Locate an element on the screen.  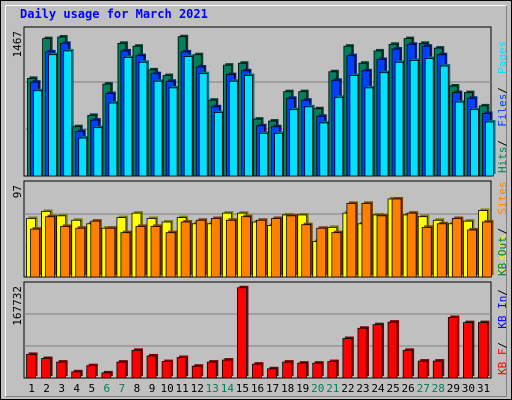
x-tick-label-day-7: 7 is located at coordinates (122, 388).